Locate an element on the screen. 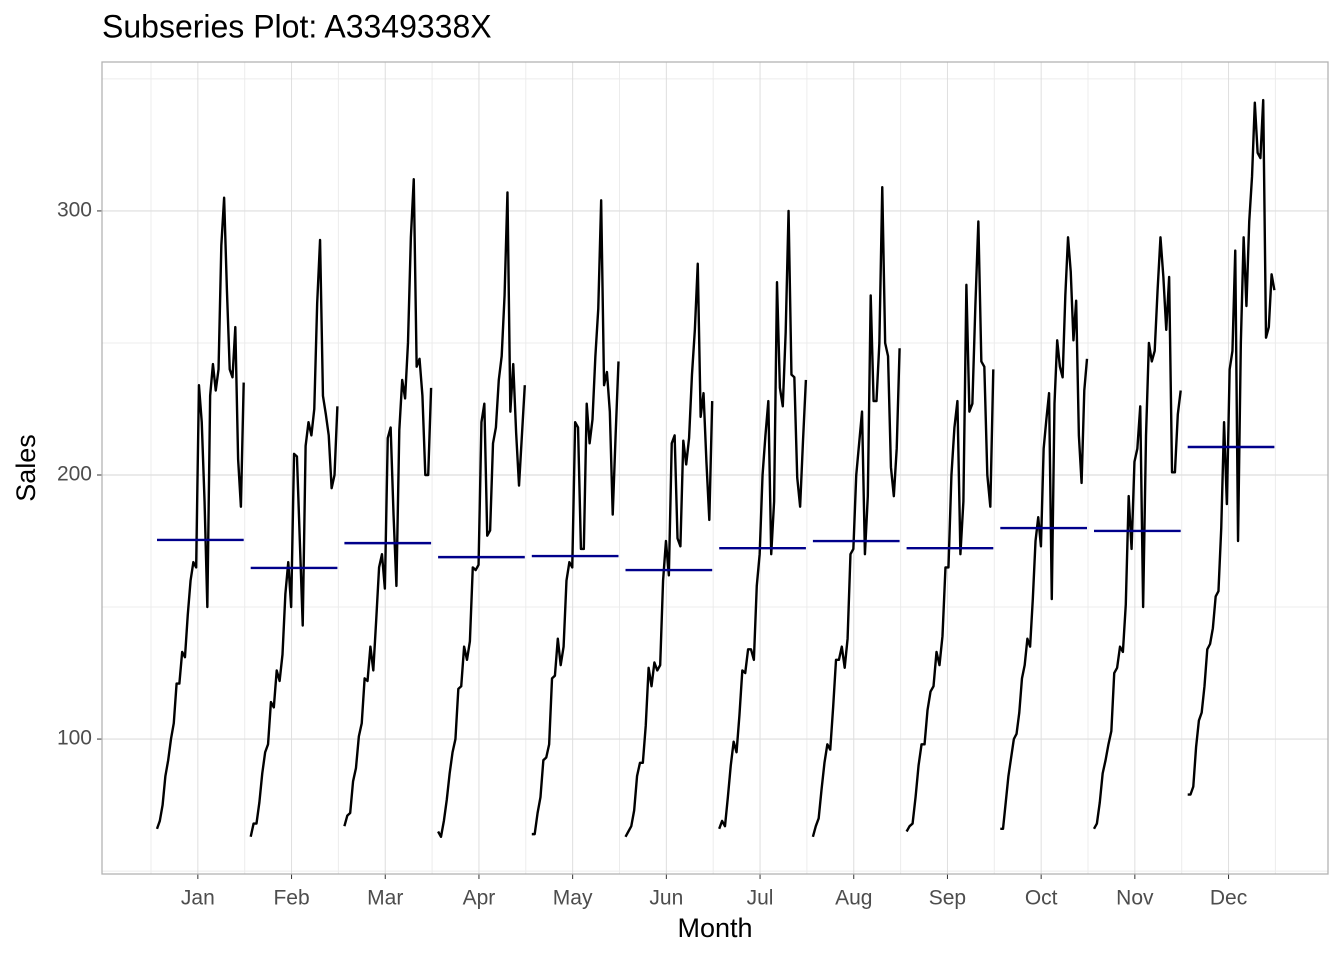 The width and height of the screenshot is (1344, 960). chart-title: Subseries Plot: A3349338X is located at coordinates (297, 26).